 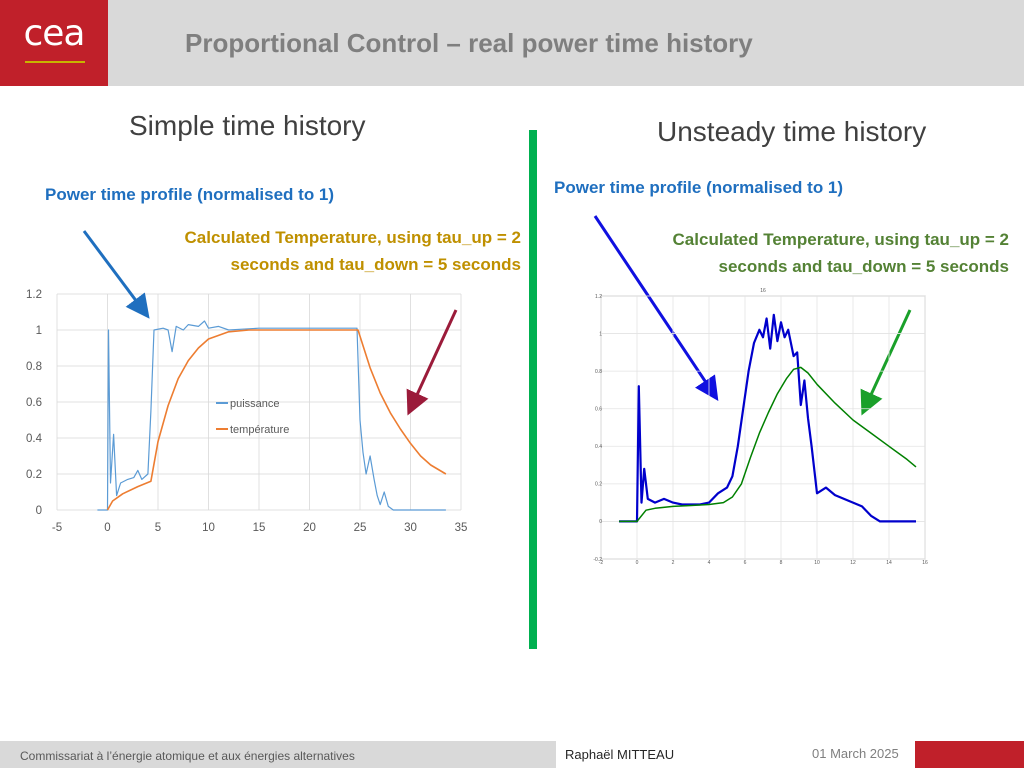 I want to click on left-temp-caption-line1: Calculated Temperature, using tau_up = 2, so click(x=352, y=237).